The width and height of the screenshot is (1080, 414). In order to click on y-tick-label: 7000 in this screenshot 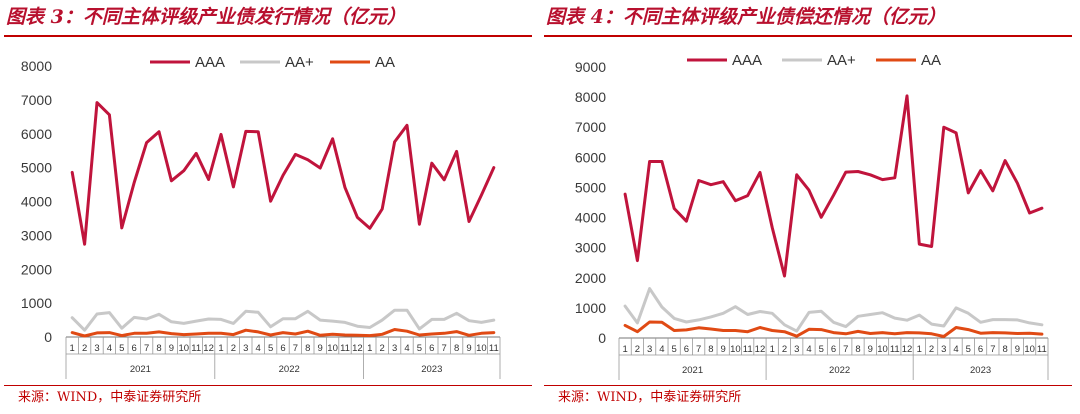, I will do `click(590, 127)`.